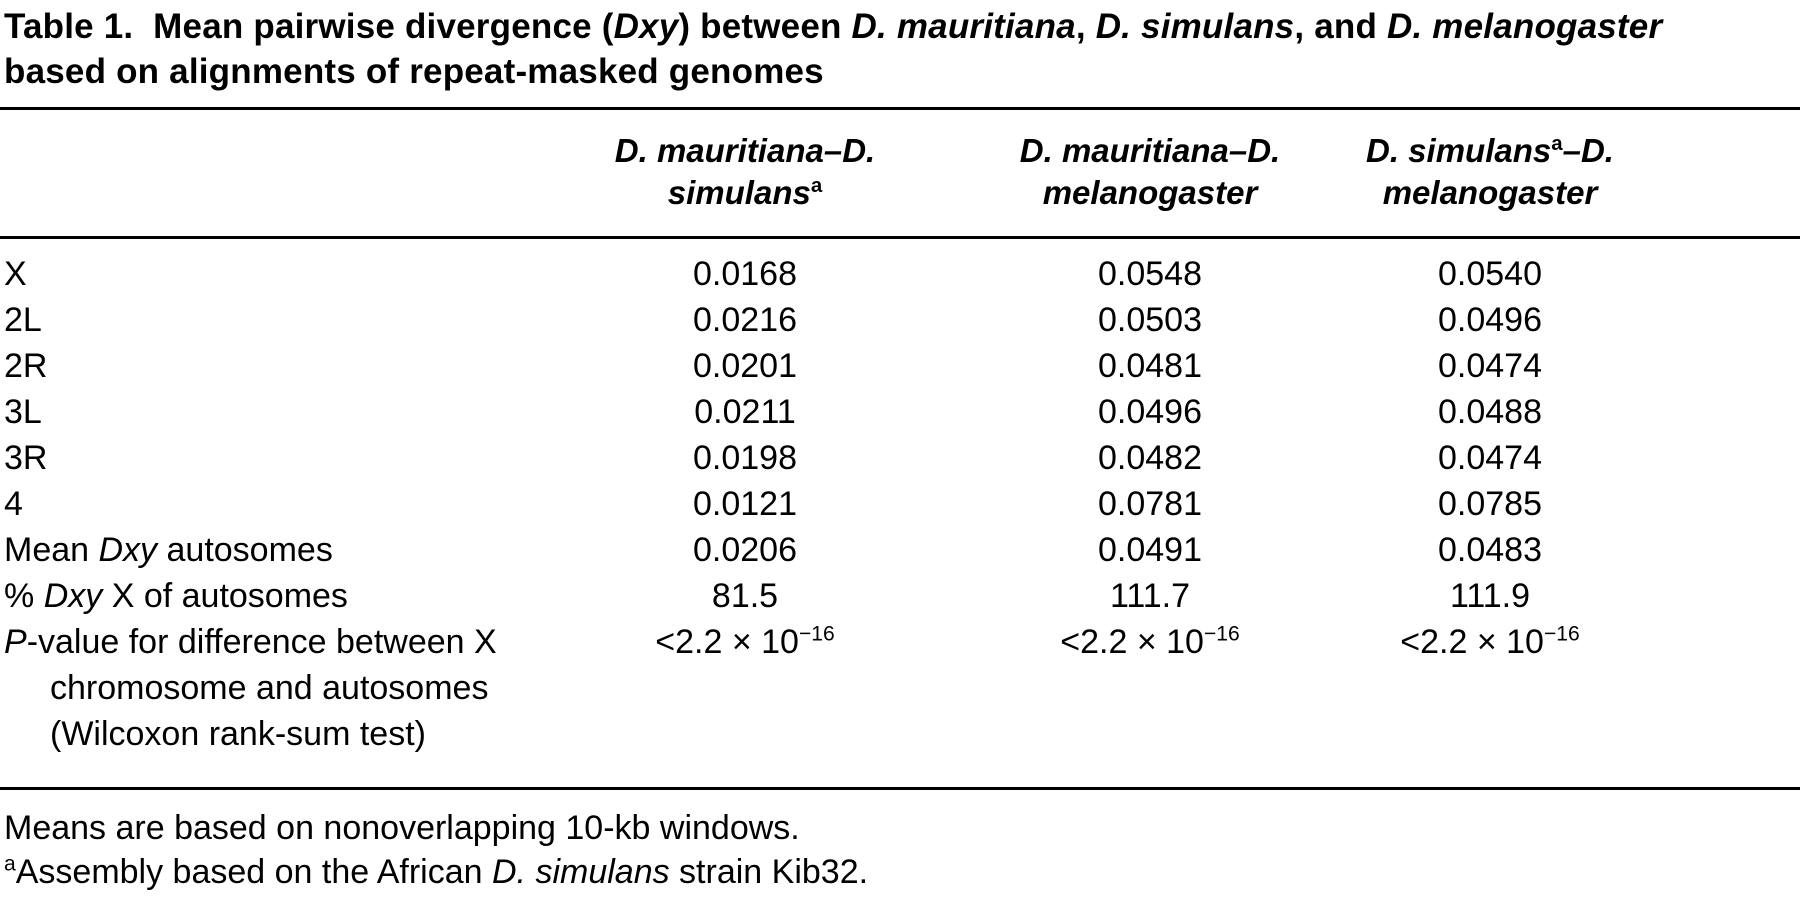  I want to click on data-cell: 0.0206, so click(745, 550).